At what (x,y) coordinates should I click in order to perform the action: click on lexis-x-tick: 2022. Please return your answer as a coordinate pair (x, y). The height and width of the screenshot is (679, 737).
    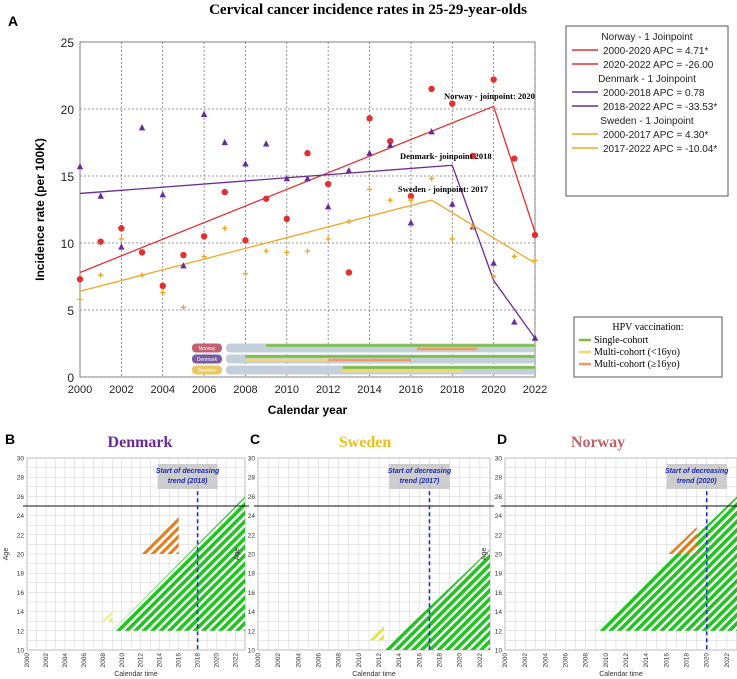
    Looking at the image, I should click on (480, 660).